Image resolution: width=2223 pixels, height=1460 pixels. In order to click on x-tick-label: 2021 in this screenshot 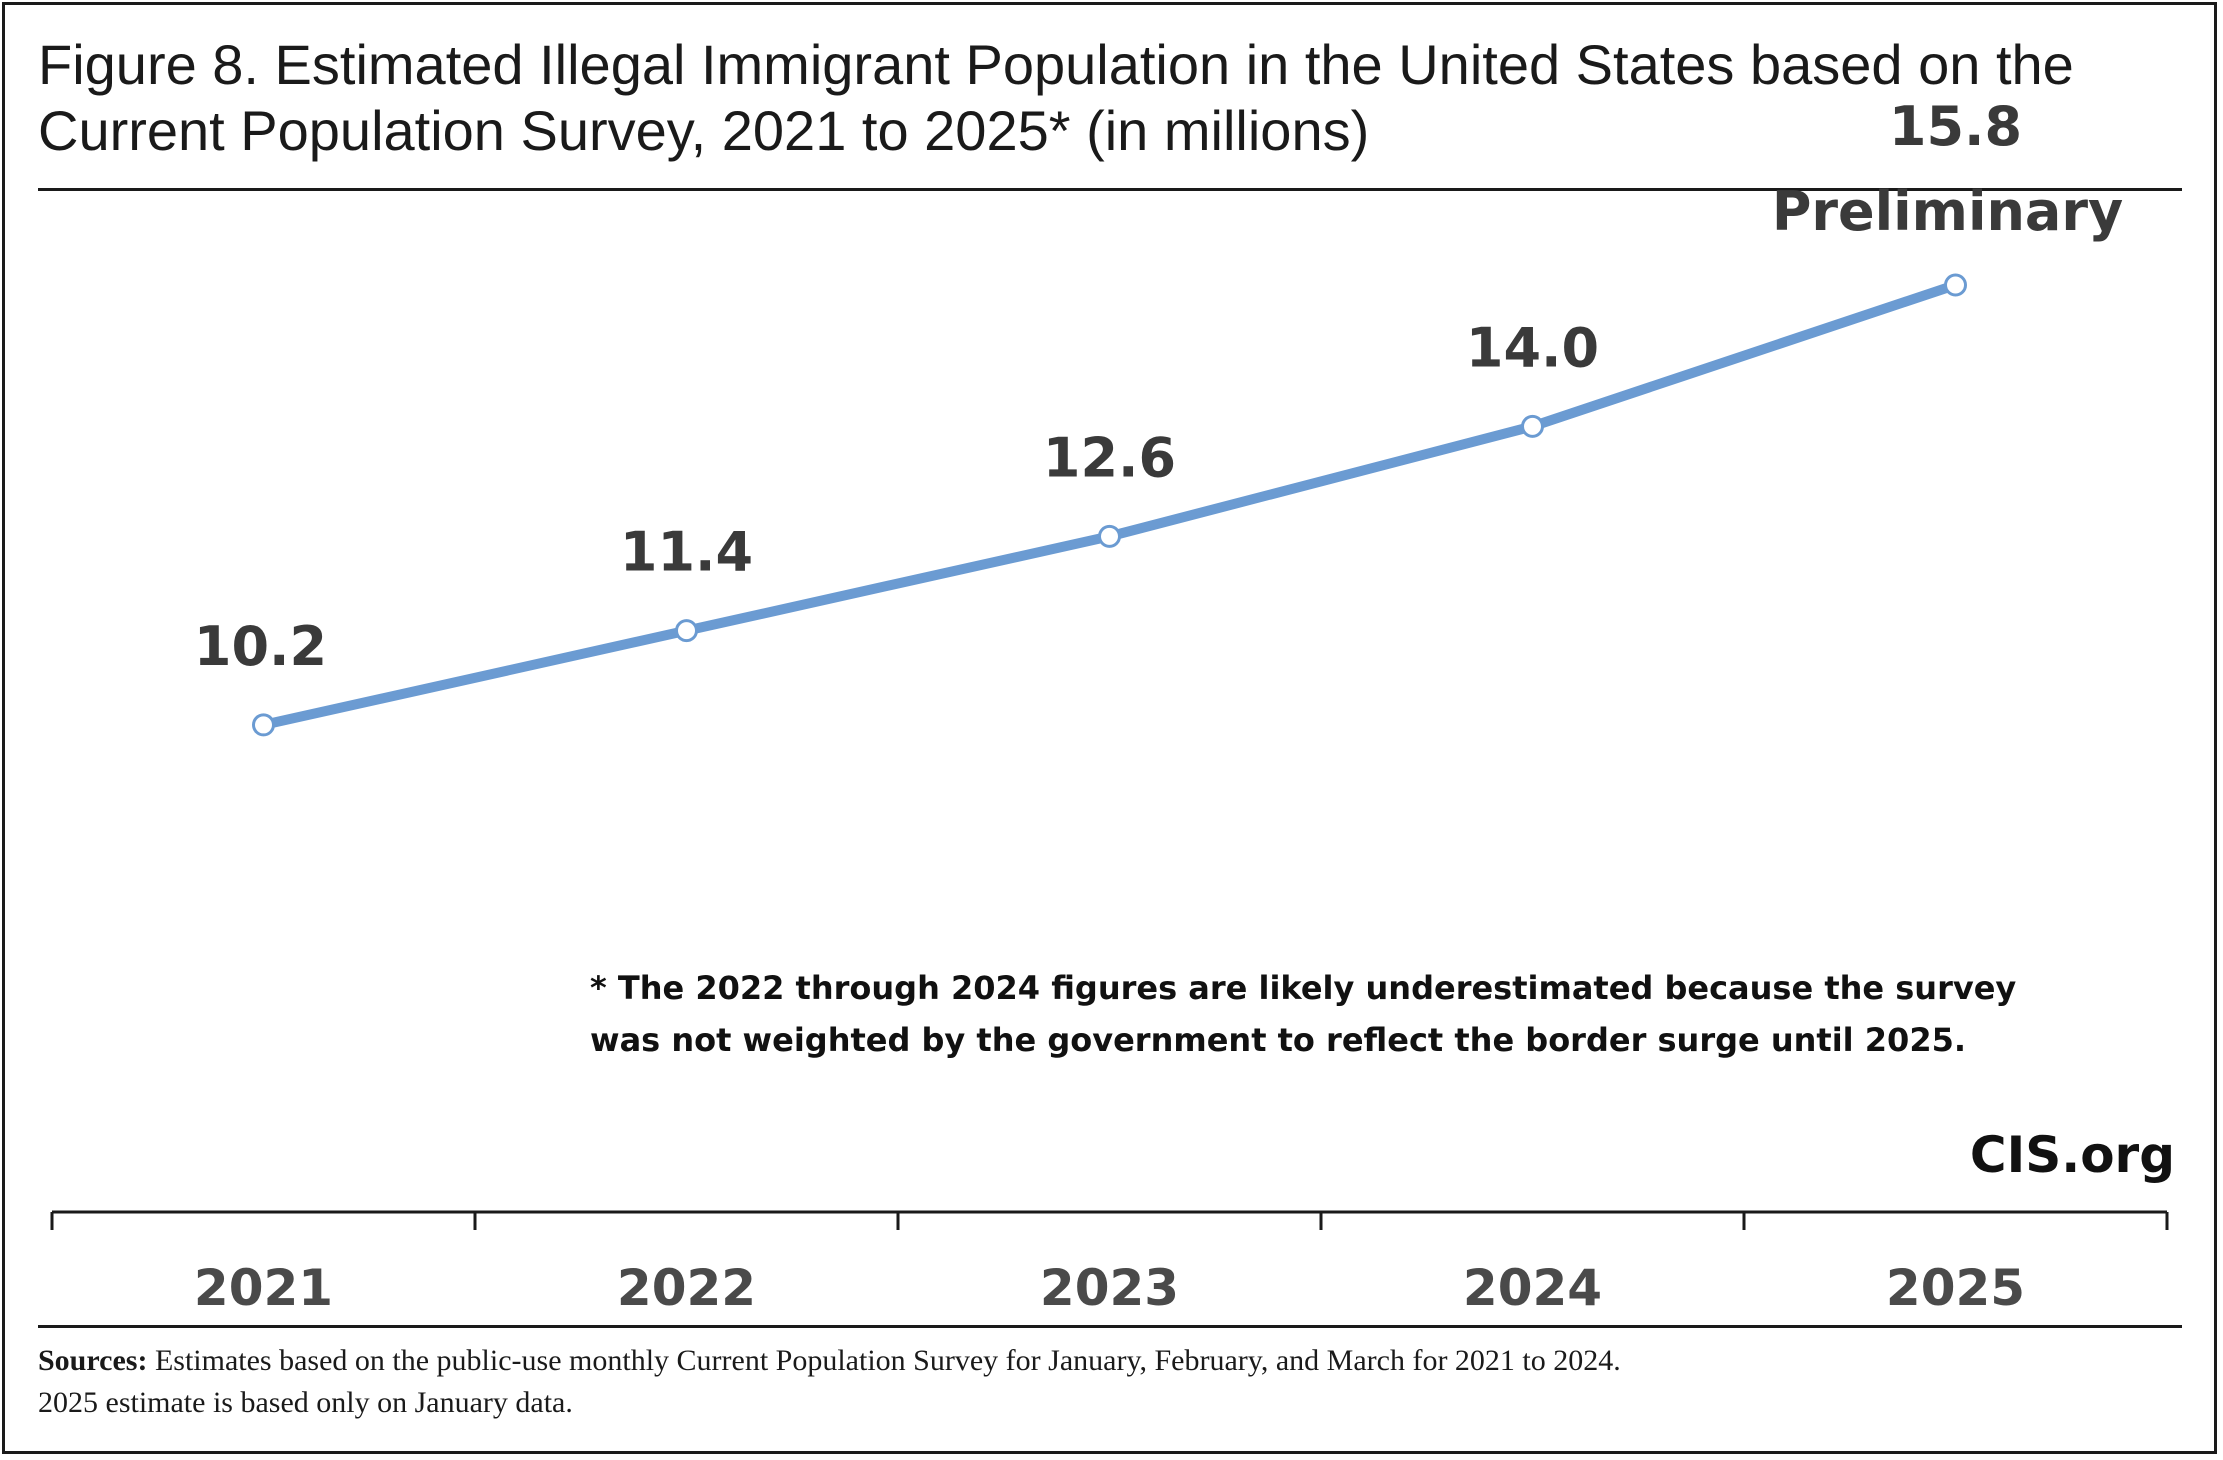, I will do `click(263, 1288)`.